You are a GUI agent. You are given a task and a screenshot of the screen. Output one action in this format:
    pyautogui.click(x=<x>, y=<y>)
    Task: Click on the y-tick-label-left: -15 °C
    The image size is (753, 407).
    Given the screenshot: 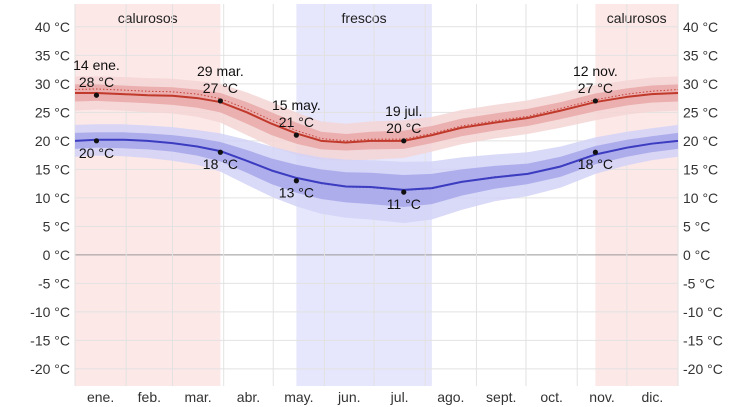 What is the action you would take?
    pyautogui.click(x=50, y=340)
    